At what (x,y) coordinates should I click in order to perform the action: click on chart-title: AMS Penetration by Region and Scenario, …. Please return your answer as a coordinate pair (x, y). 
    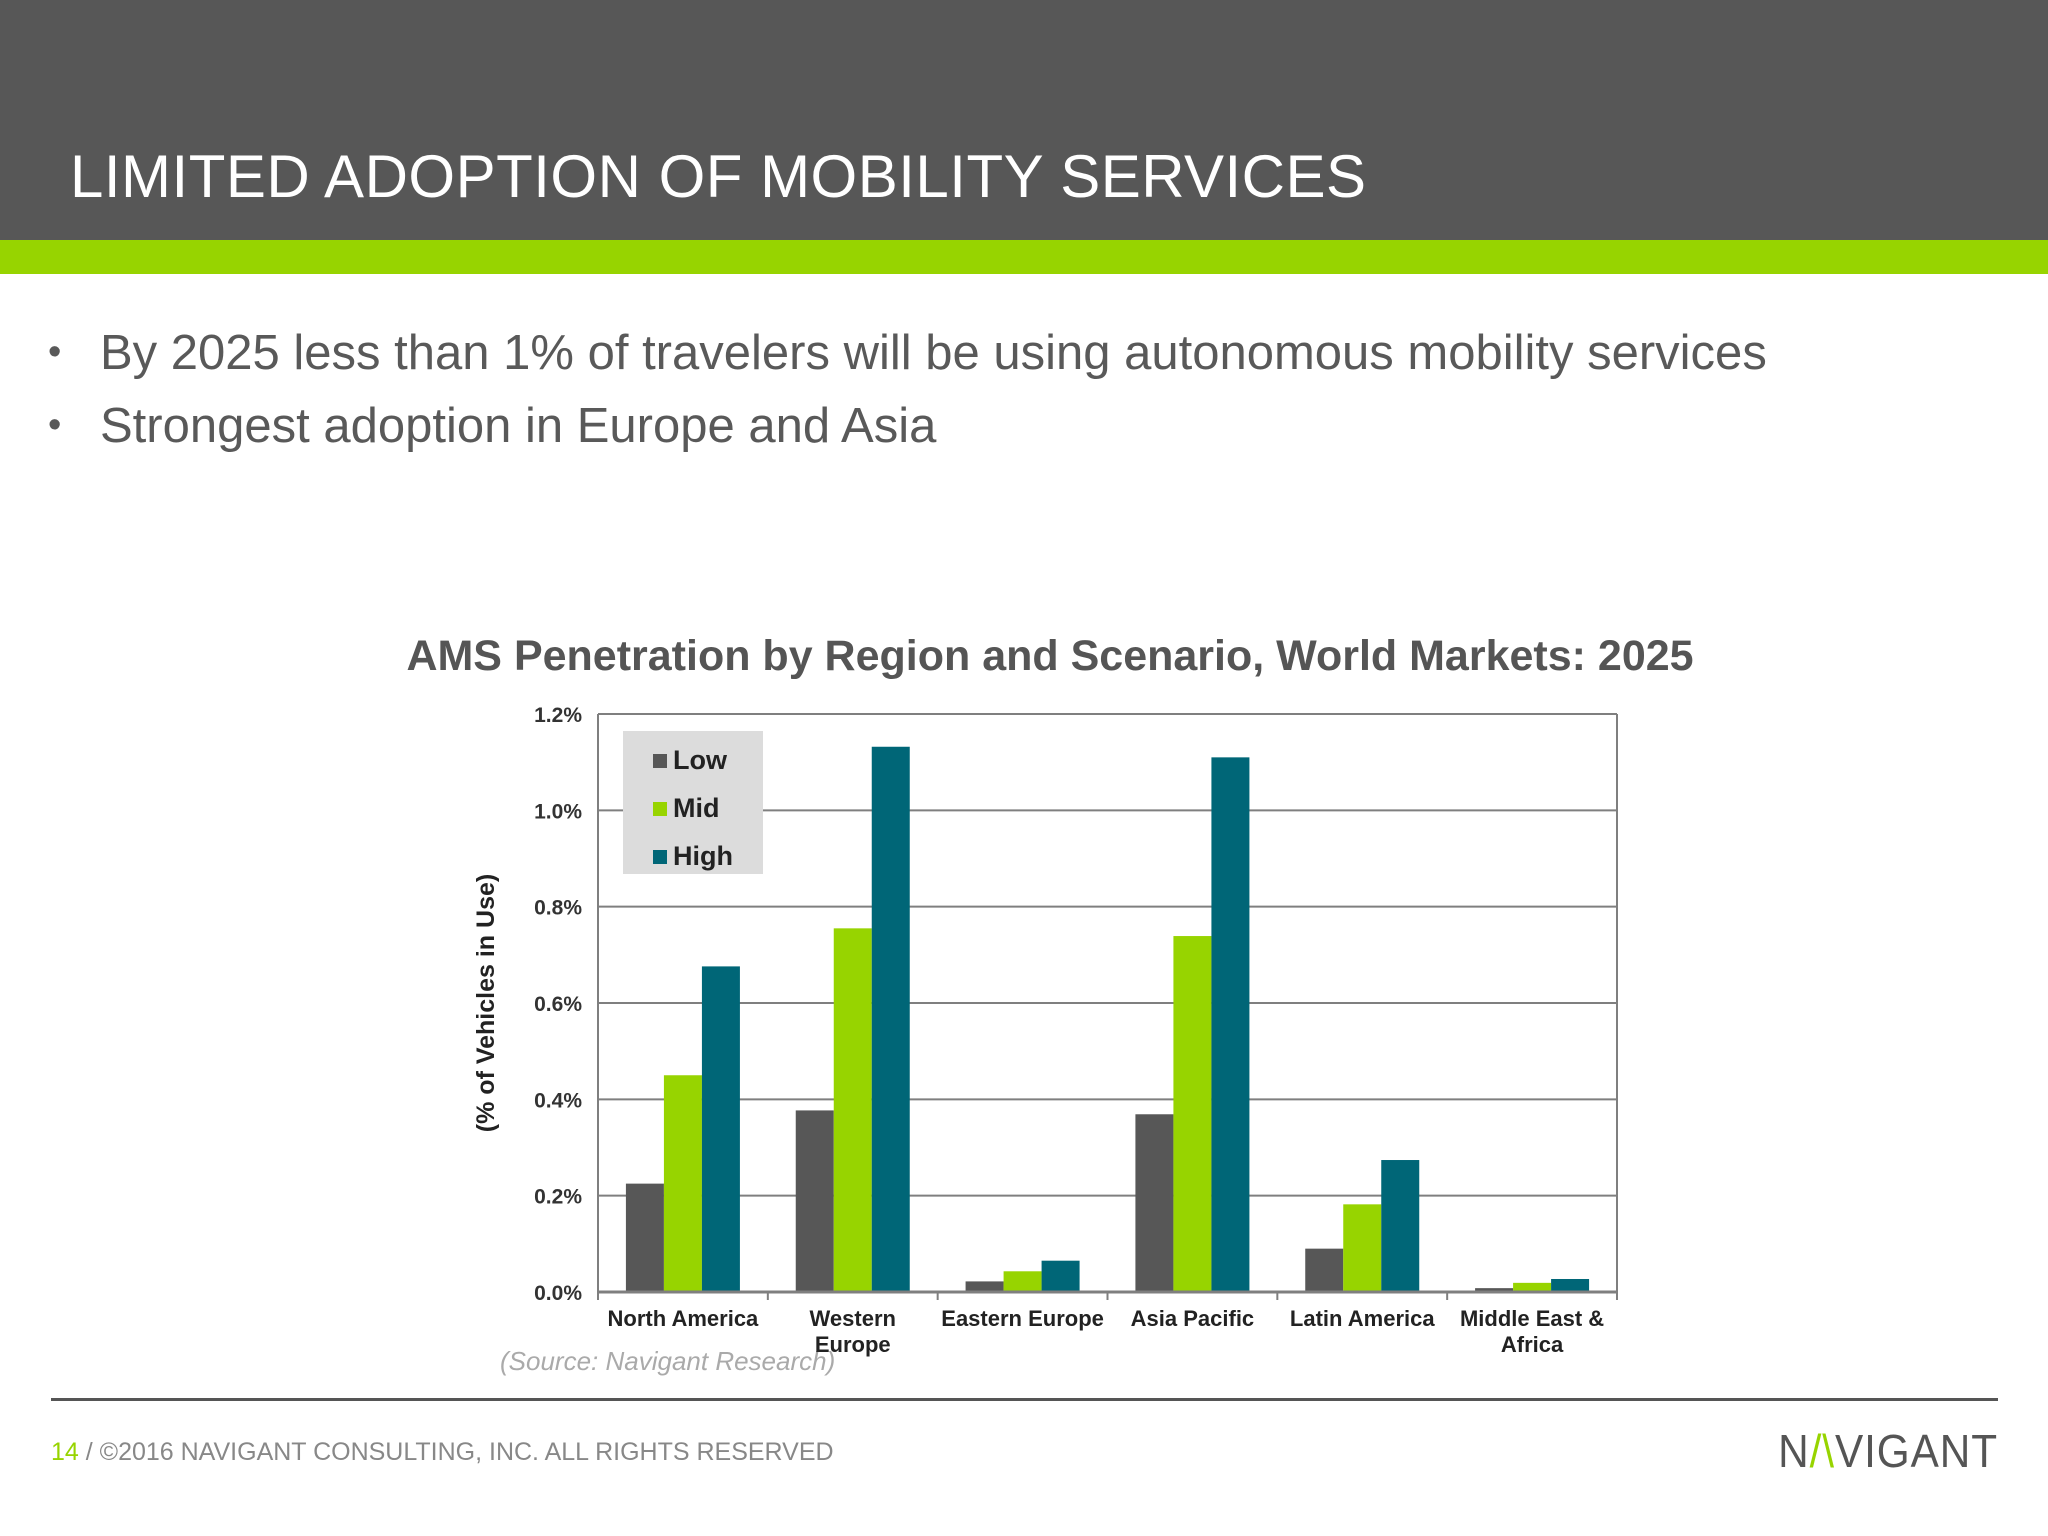
    Looking at the image, I should click on (1050, 656).